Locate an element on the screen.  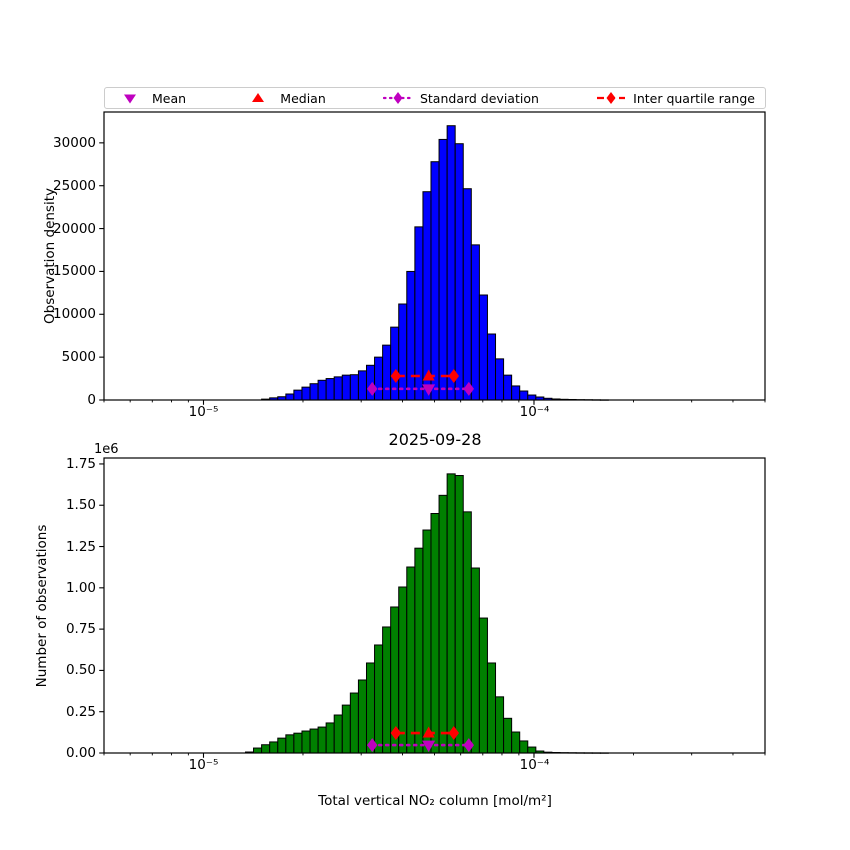
x-axis-label: Total vertical NO₂ column [mol/m²] is located at coordinates (435, 801).